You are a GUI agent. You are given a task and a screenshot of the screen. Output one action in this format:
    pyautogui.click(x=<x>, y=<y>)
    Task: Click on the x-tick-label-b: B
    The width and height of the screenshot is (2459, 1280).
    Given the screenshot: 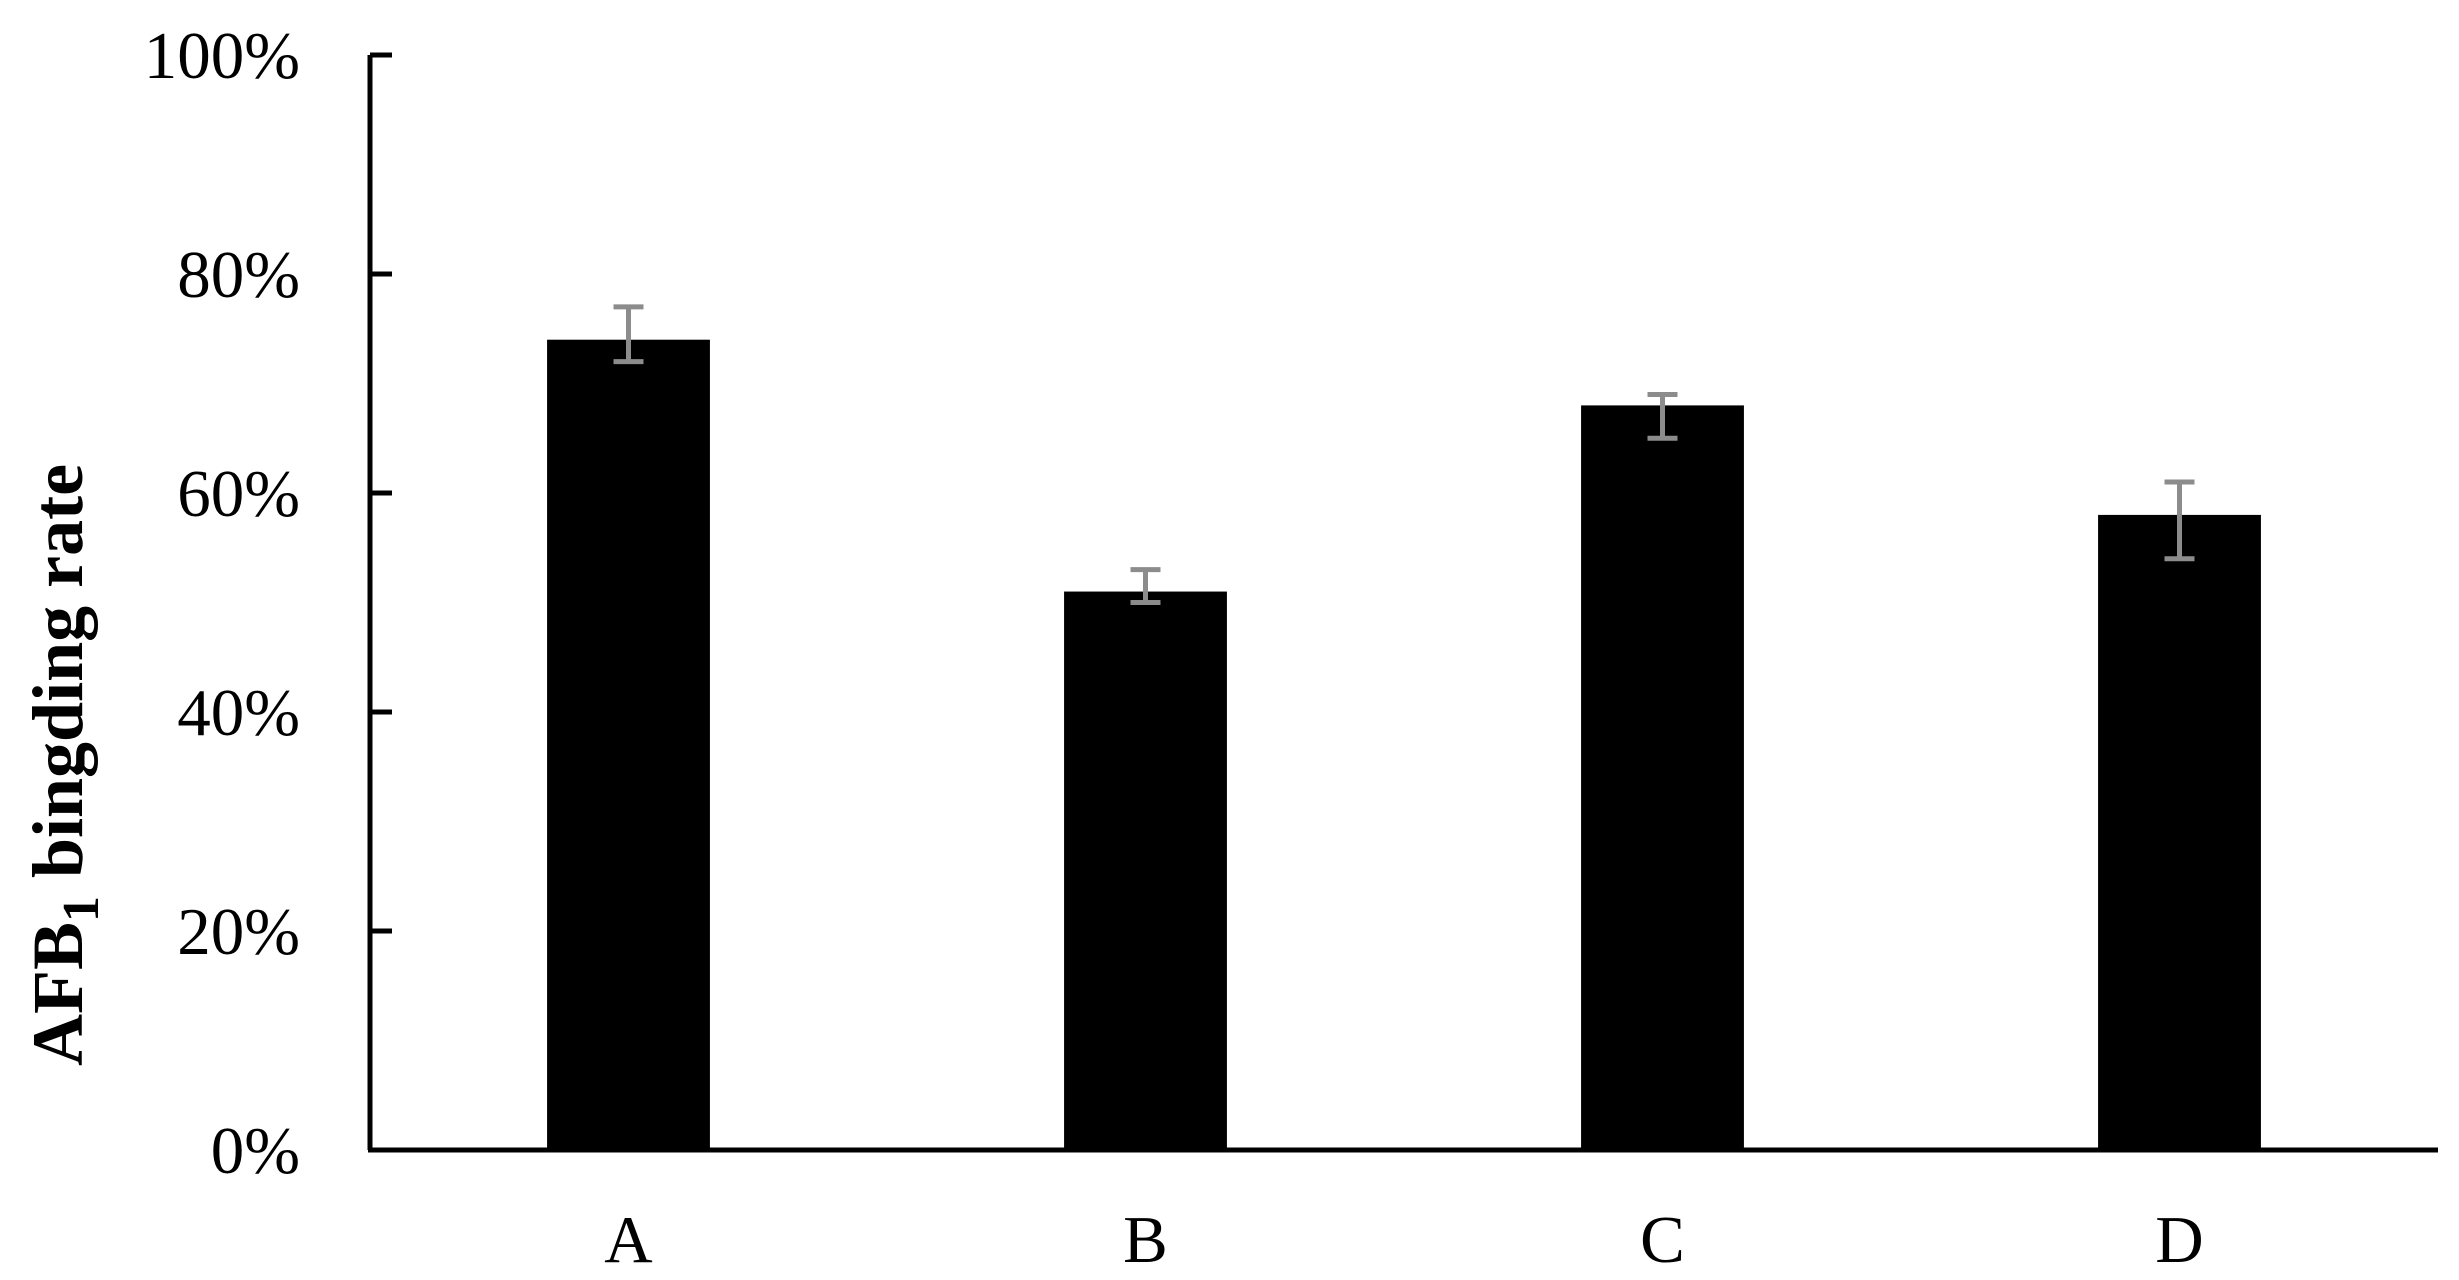 What is the action you would take?
    pyautogui.click(x=1145, y=1240)
    